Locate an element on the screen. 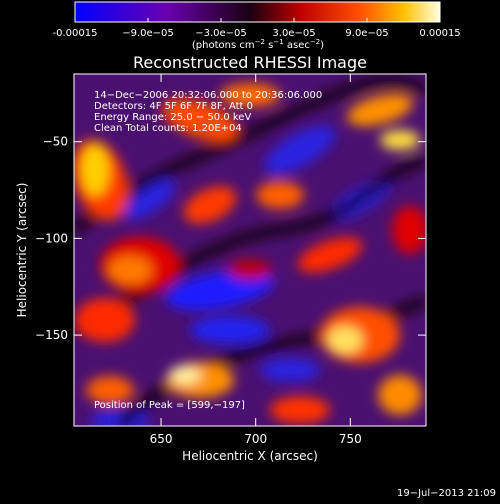  y-tick-label: −50 is located at coordinates (55, 142).